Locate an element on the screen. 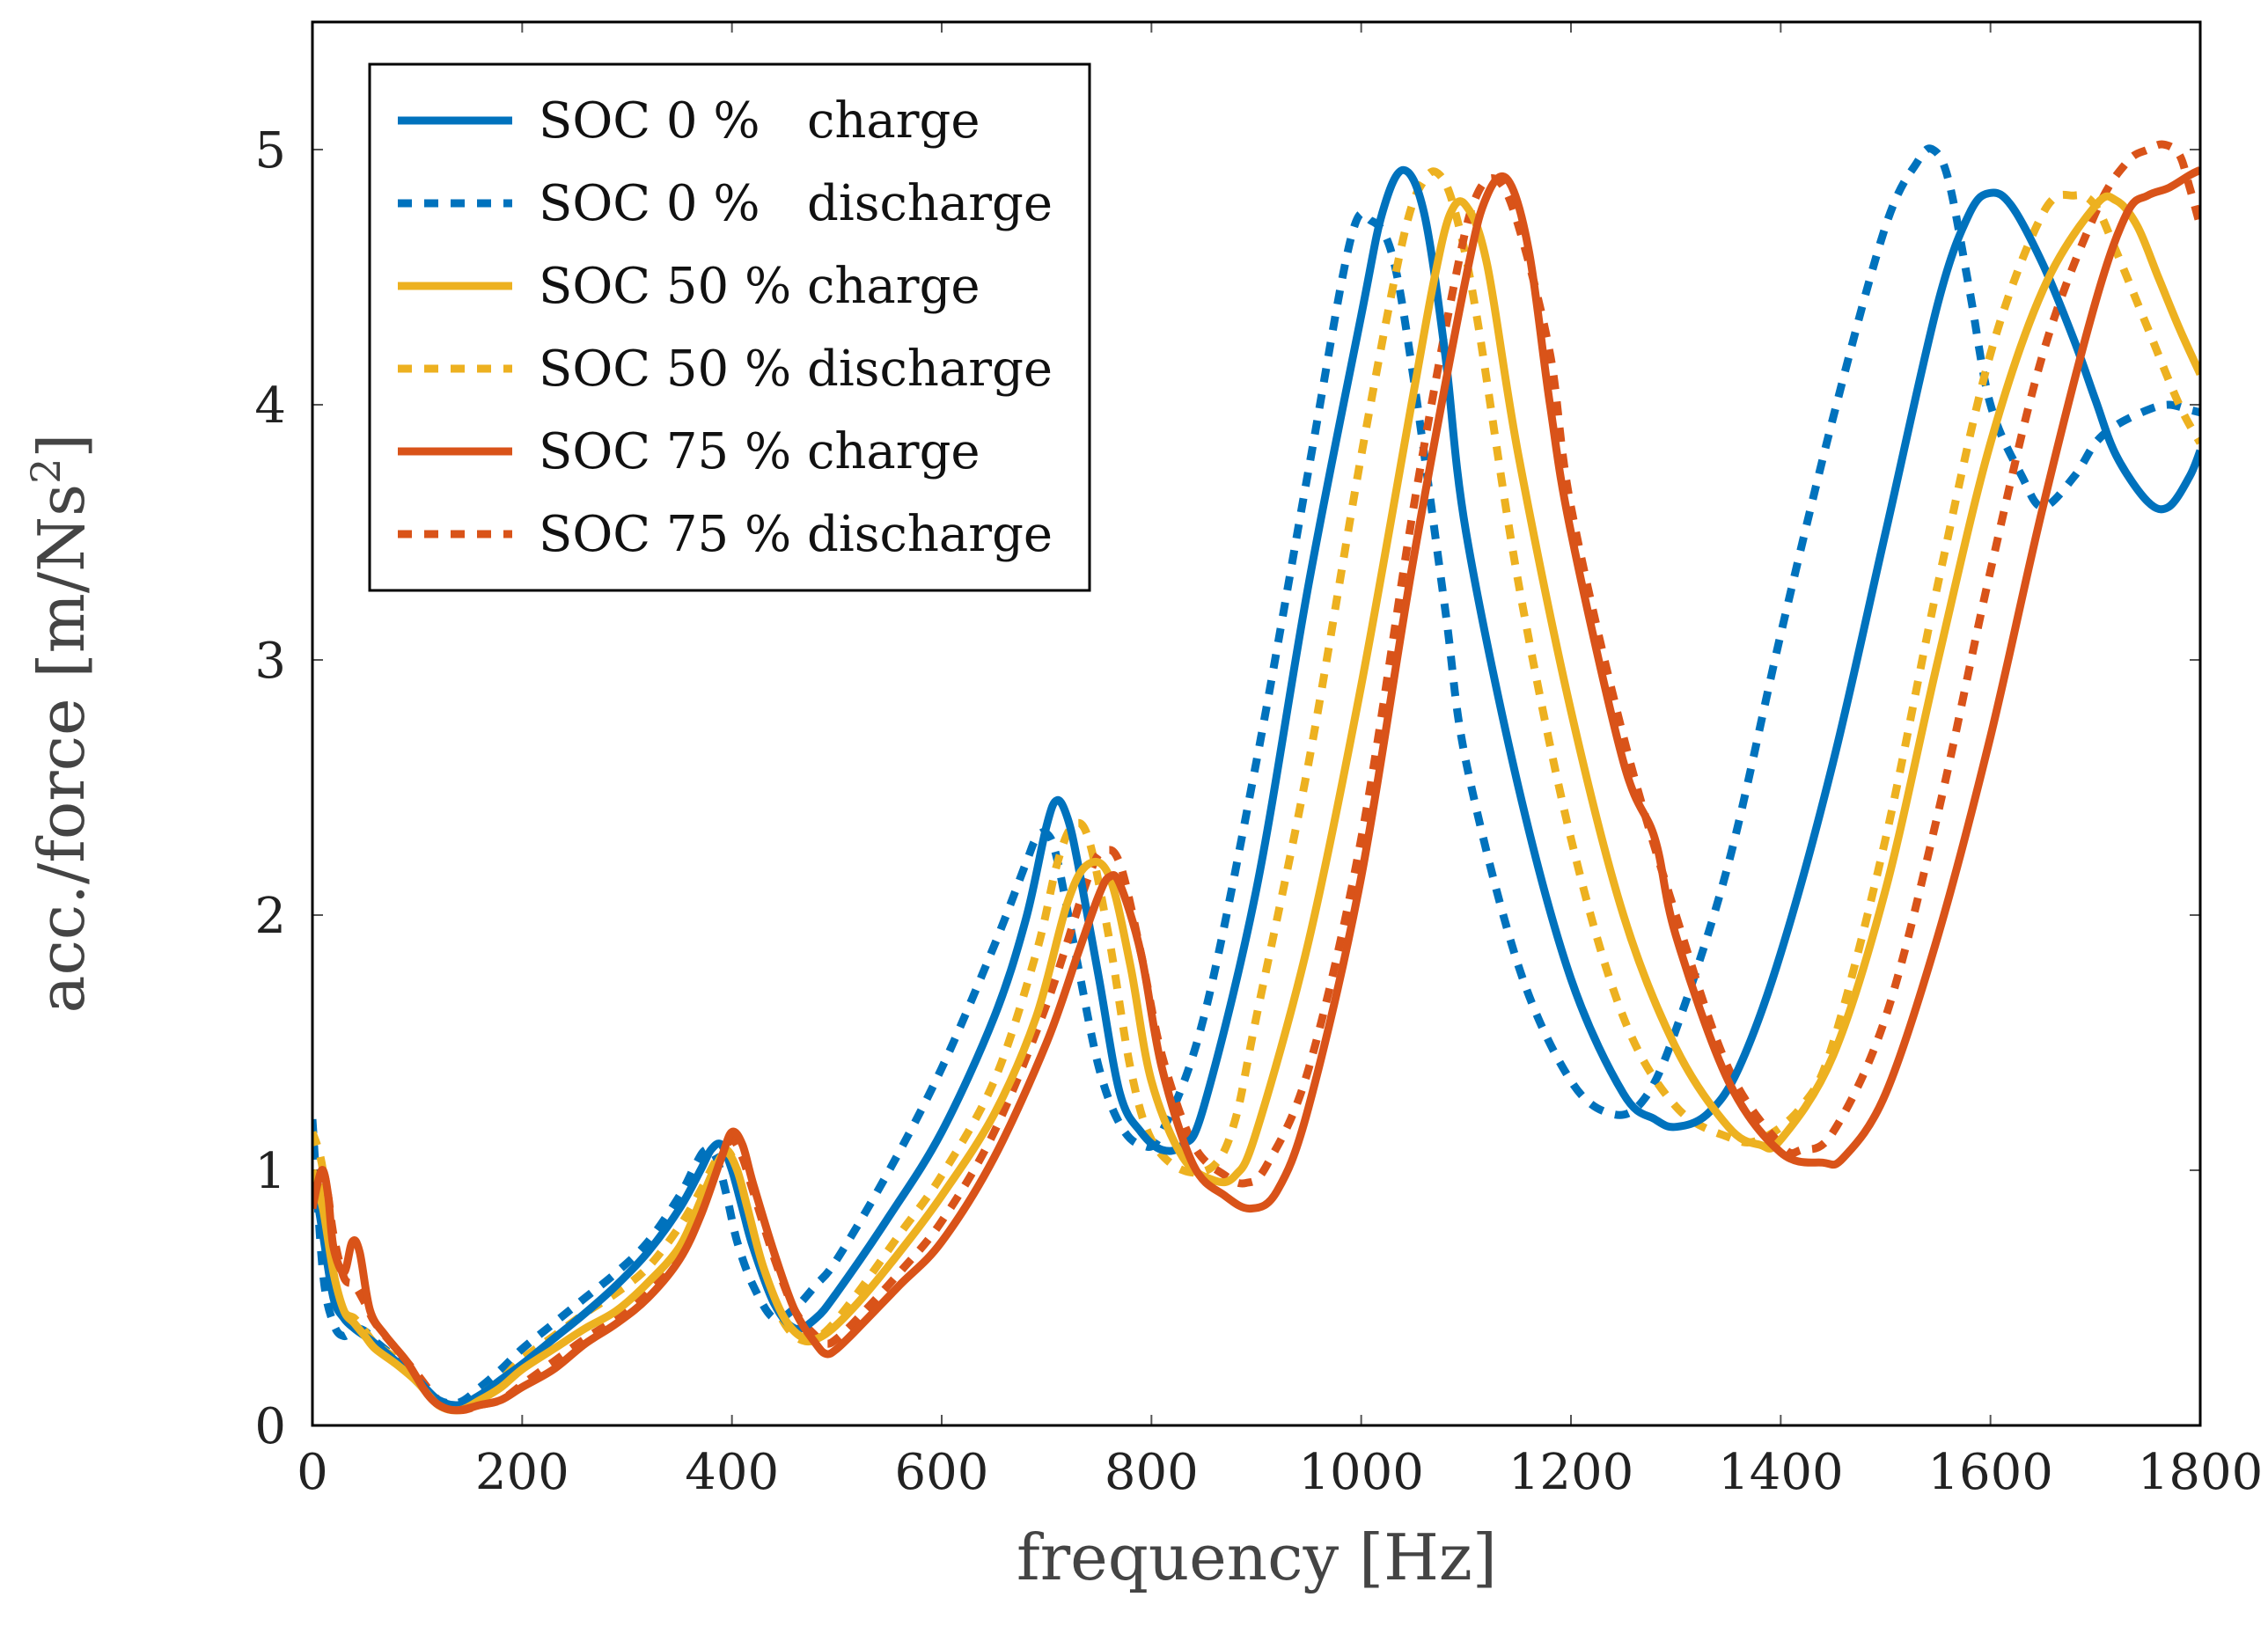 The image size is (2268, 1641). x-tick-label: 1200 is located at coordinates (1571, 1472).